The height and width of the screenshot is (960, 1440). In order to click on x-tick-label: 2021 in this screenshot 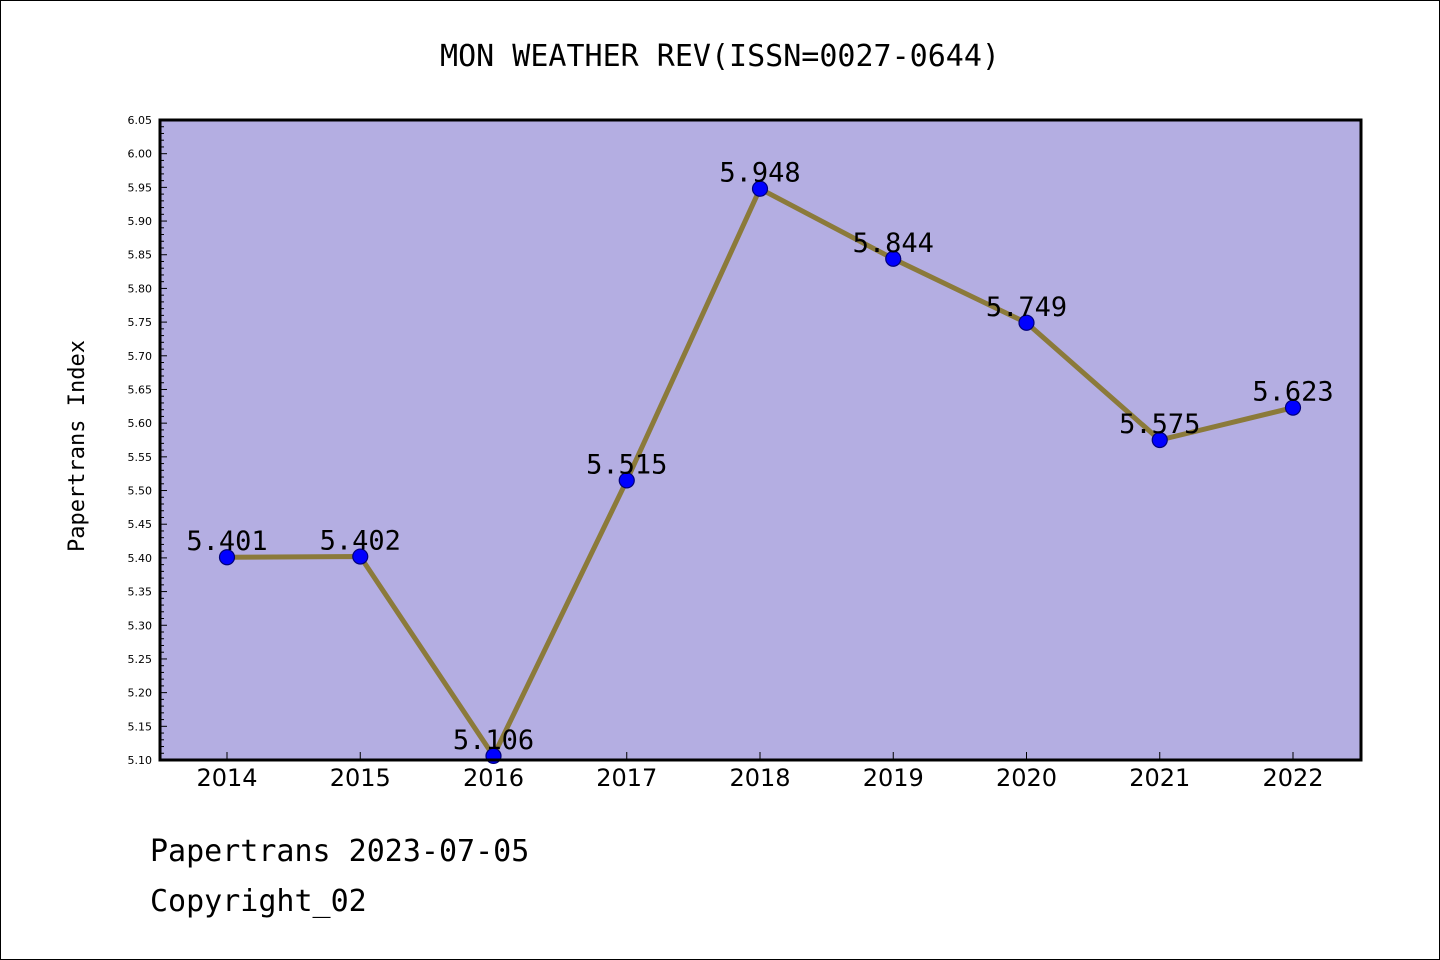, I will do `click(1159, 778)`.